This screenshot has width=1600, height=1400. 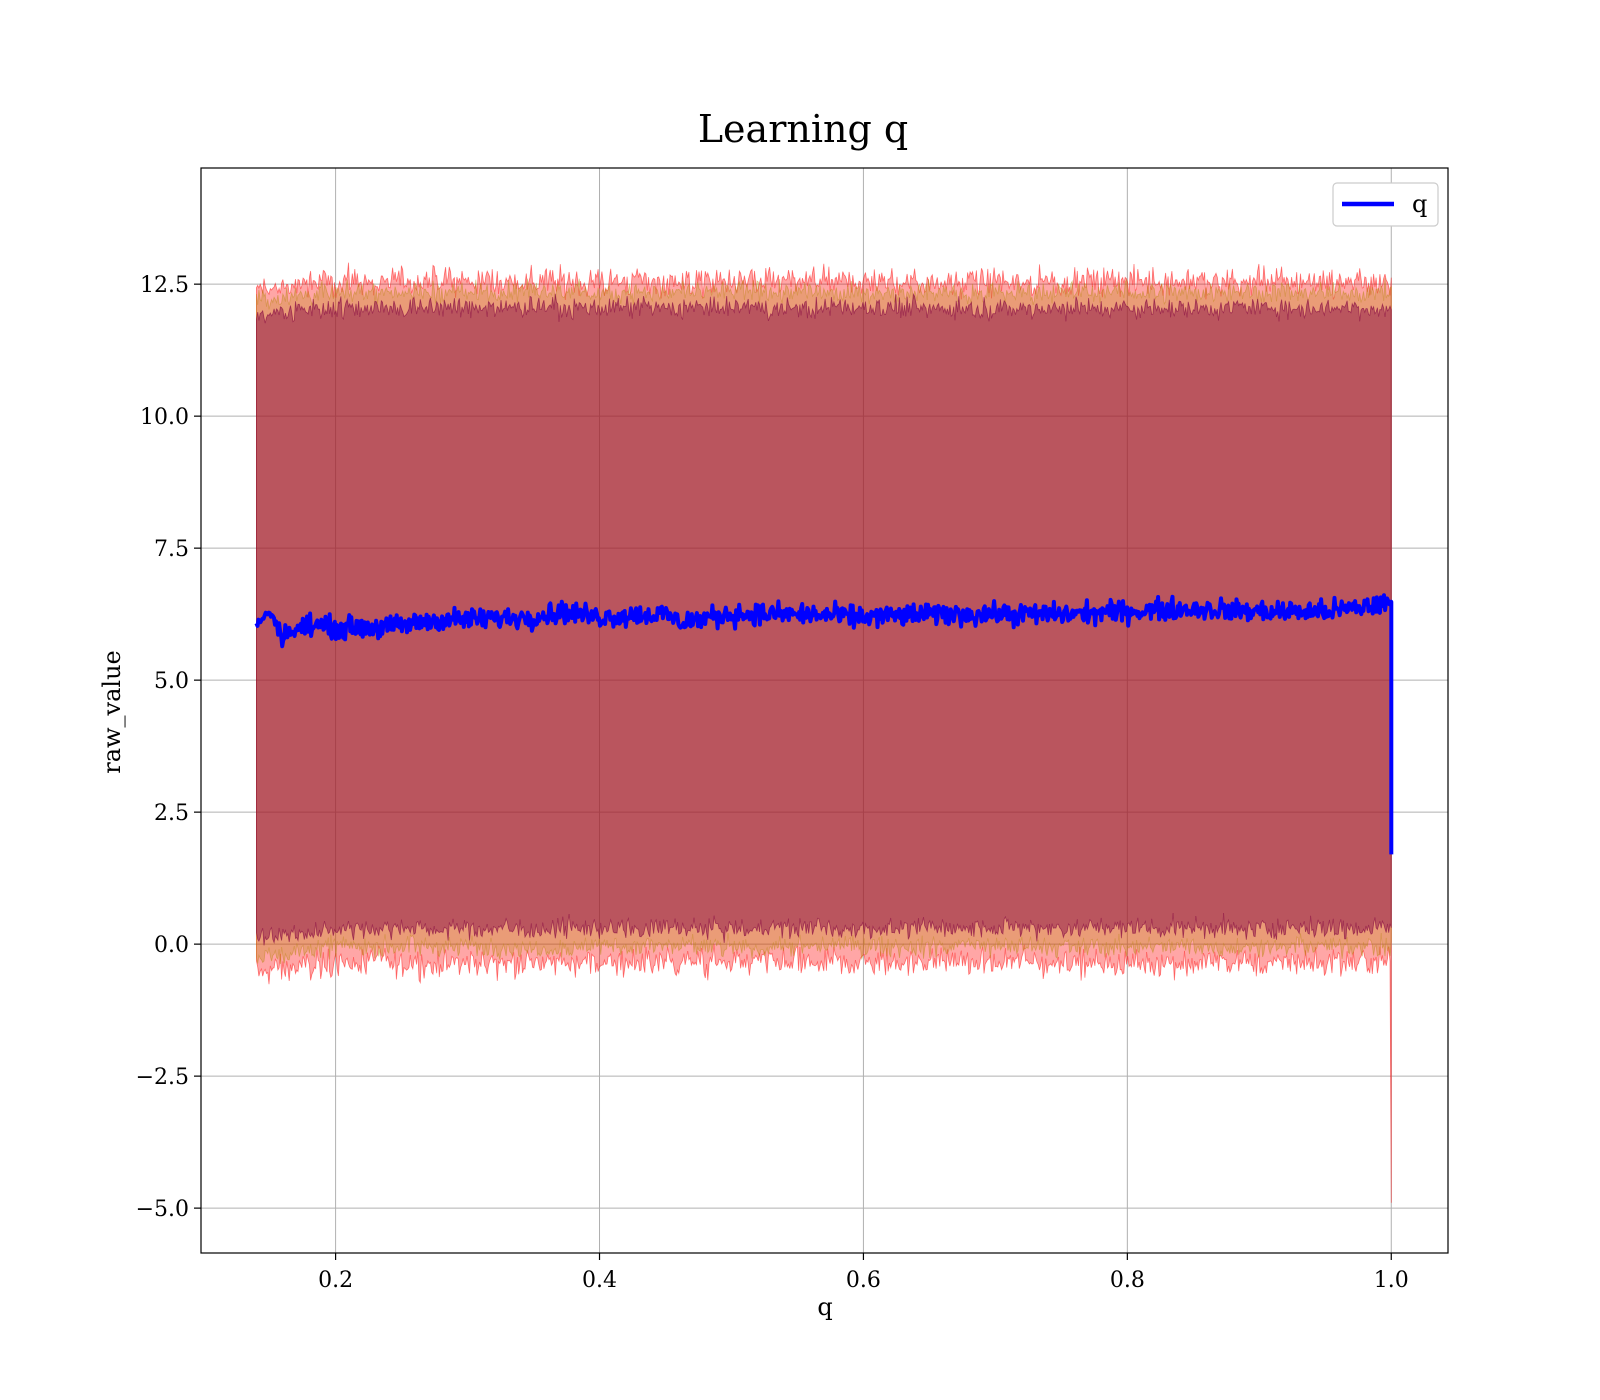 What do you see at coordinates (164, 417) in the screenshot?
I see `y-tick-label: 10.0` at bounding box center [164, 417].